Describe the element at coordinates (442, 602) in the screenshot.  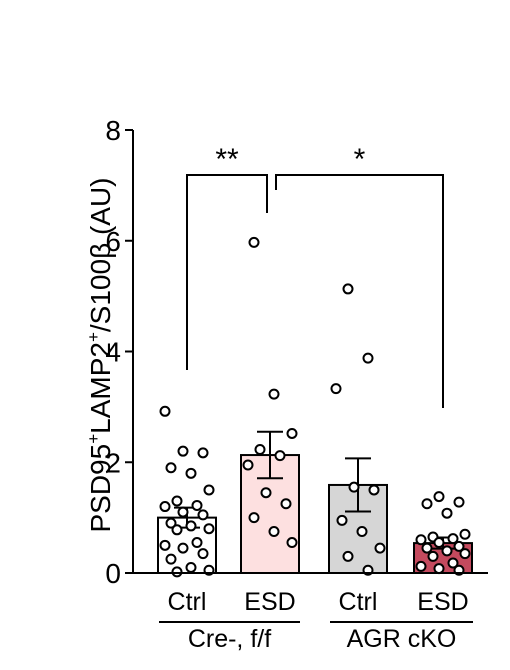
I see `x-tick-label-3: ESD` at that location.